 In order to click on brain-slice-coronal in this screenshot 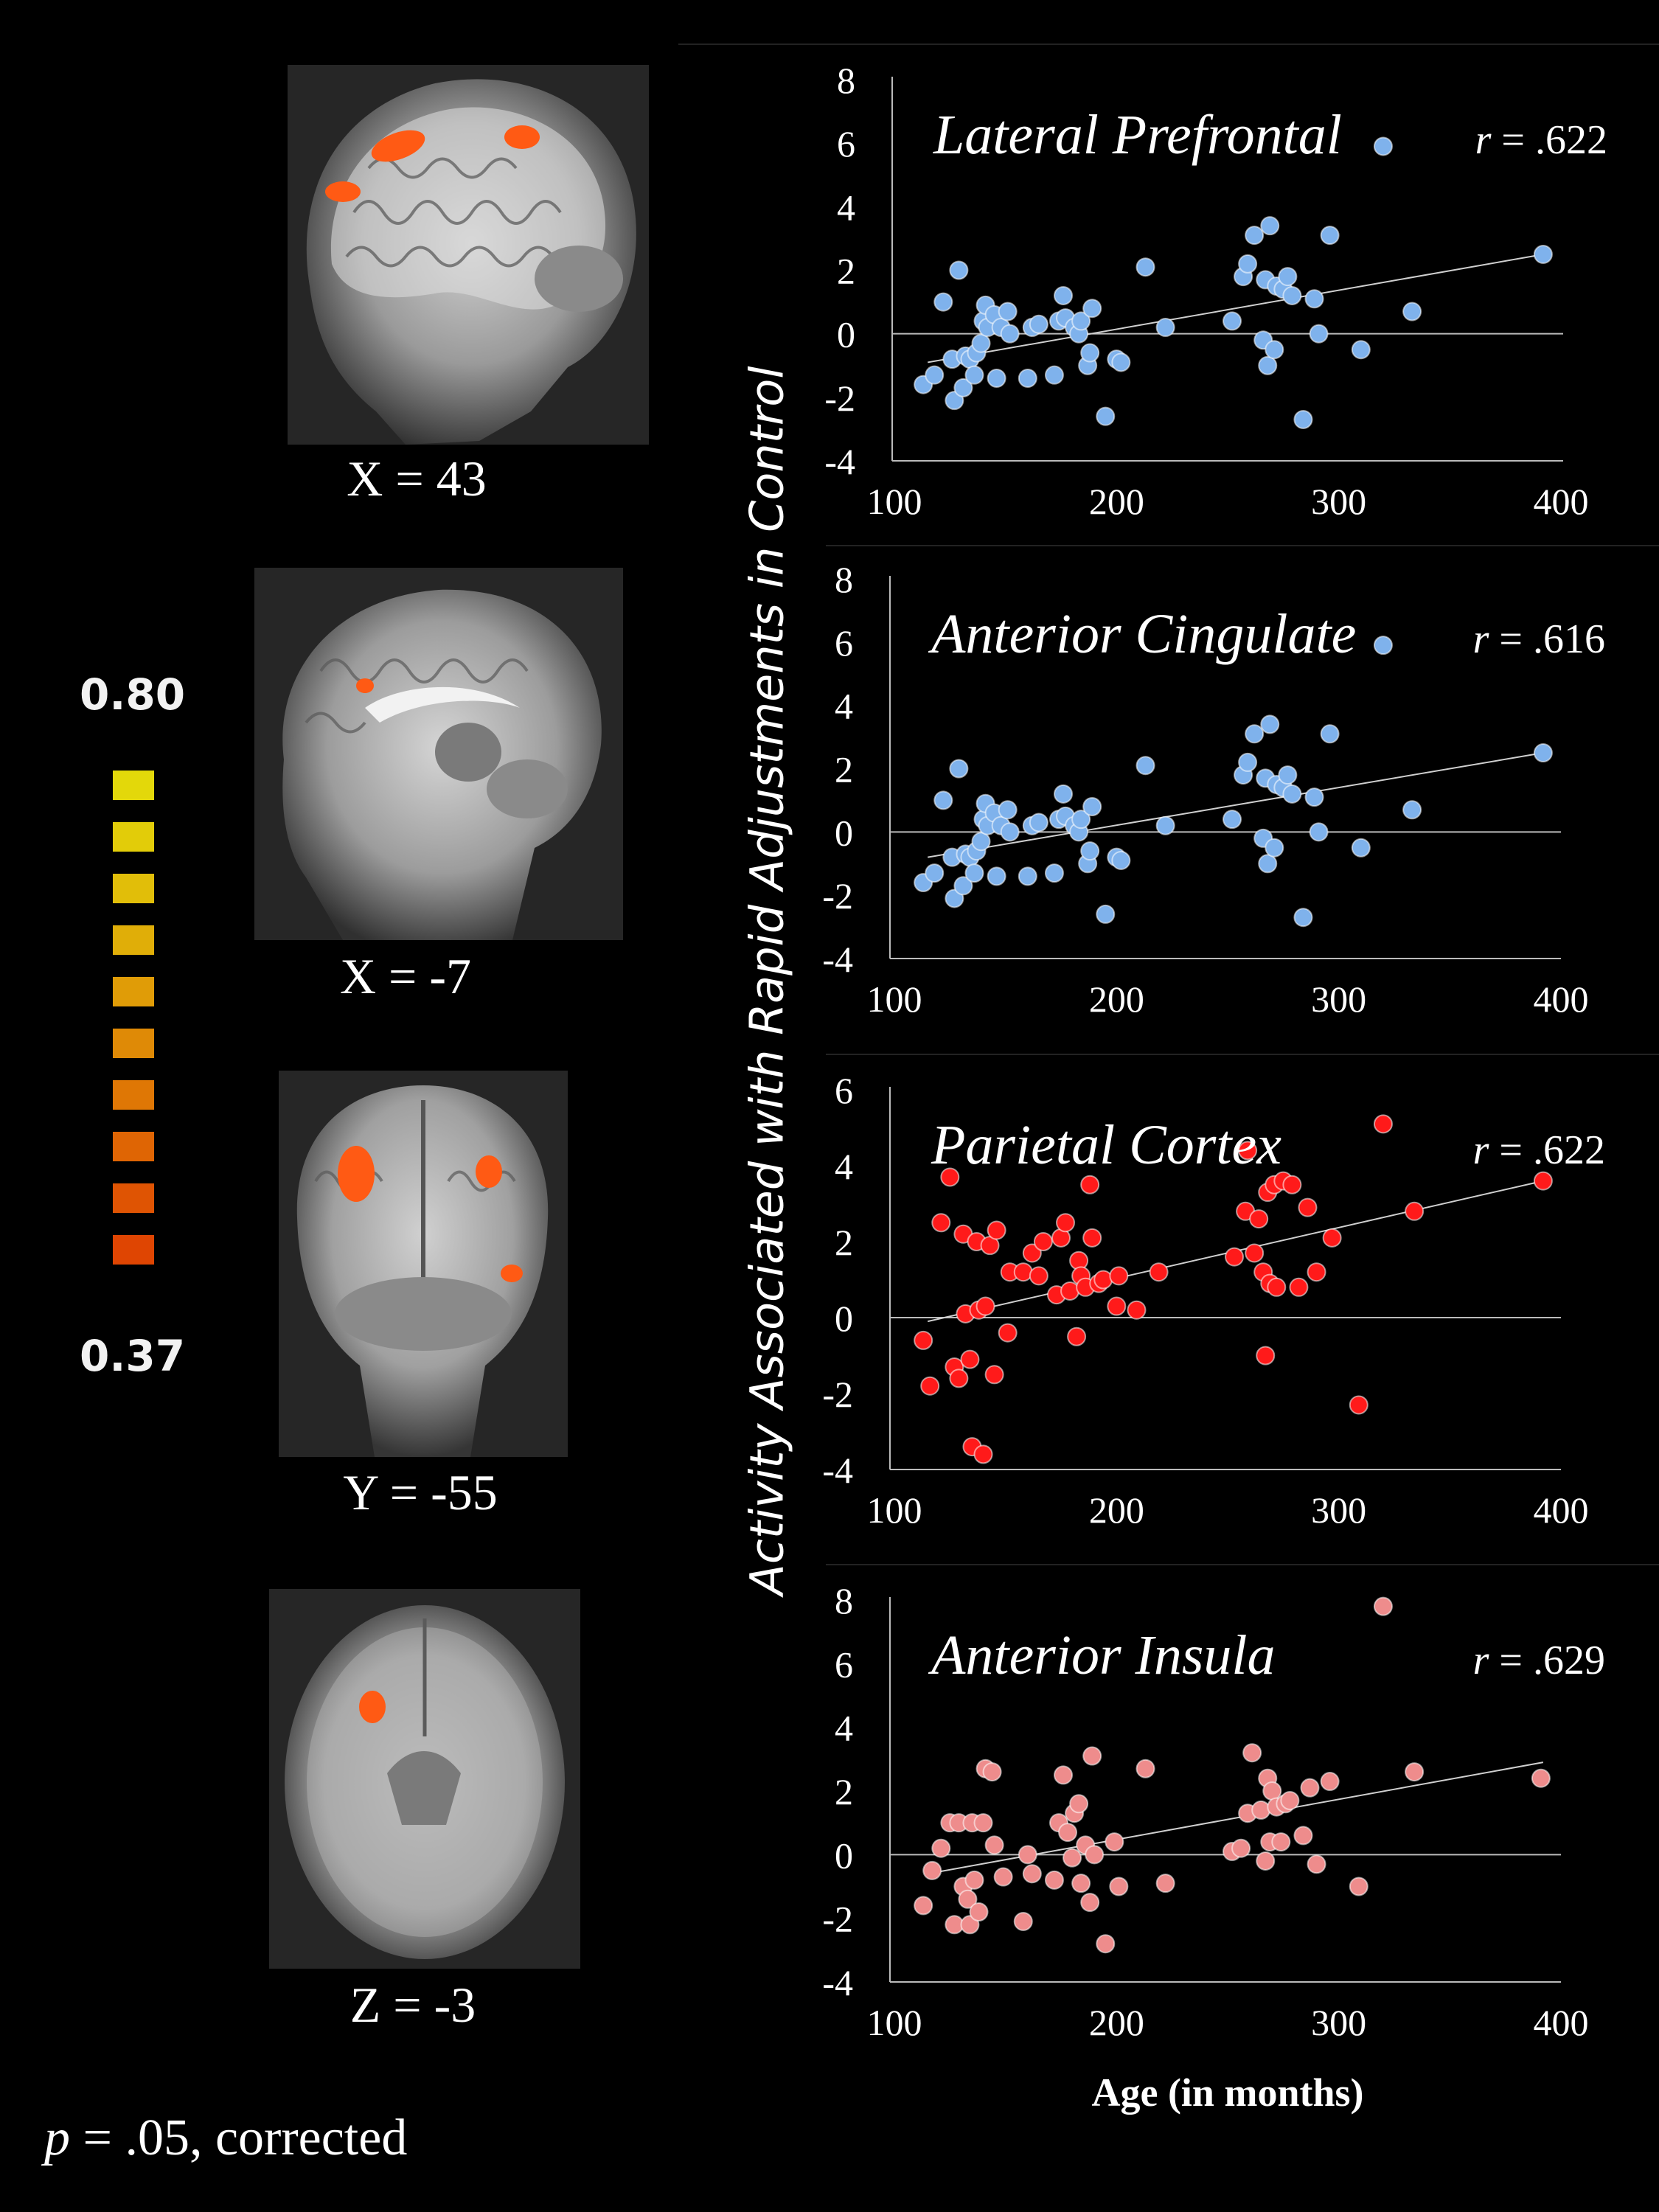, I will do `click(423, 1264)`.